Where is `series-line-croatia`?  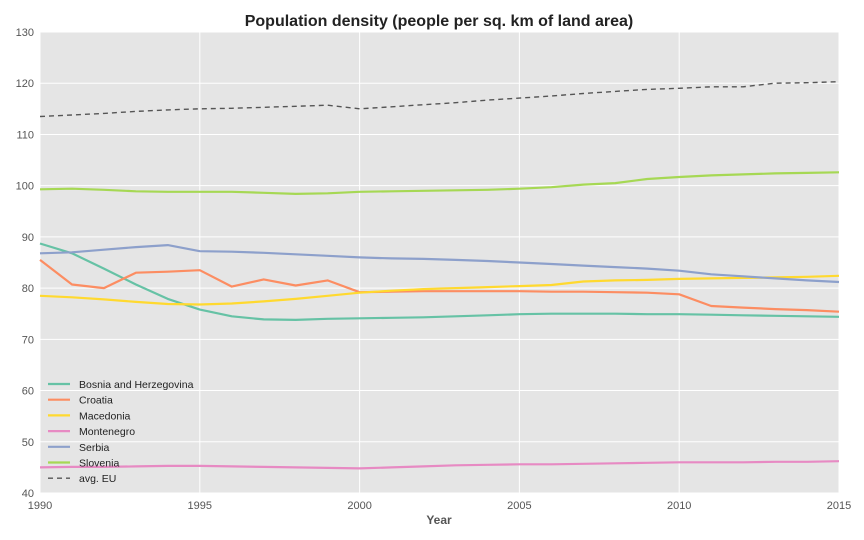
series-line-croatia is located at coordinates (439, 286).